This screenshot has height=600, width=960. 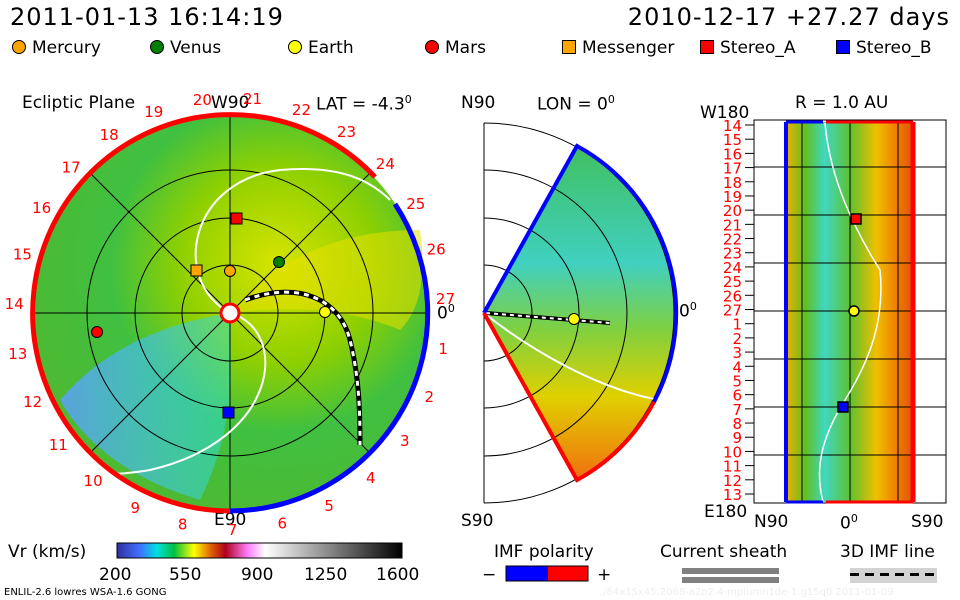 I want to click on lon-label: LON = 00, so click(x=576, y=104).